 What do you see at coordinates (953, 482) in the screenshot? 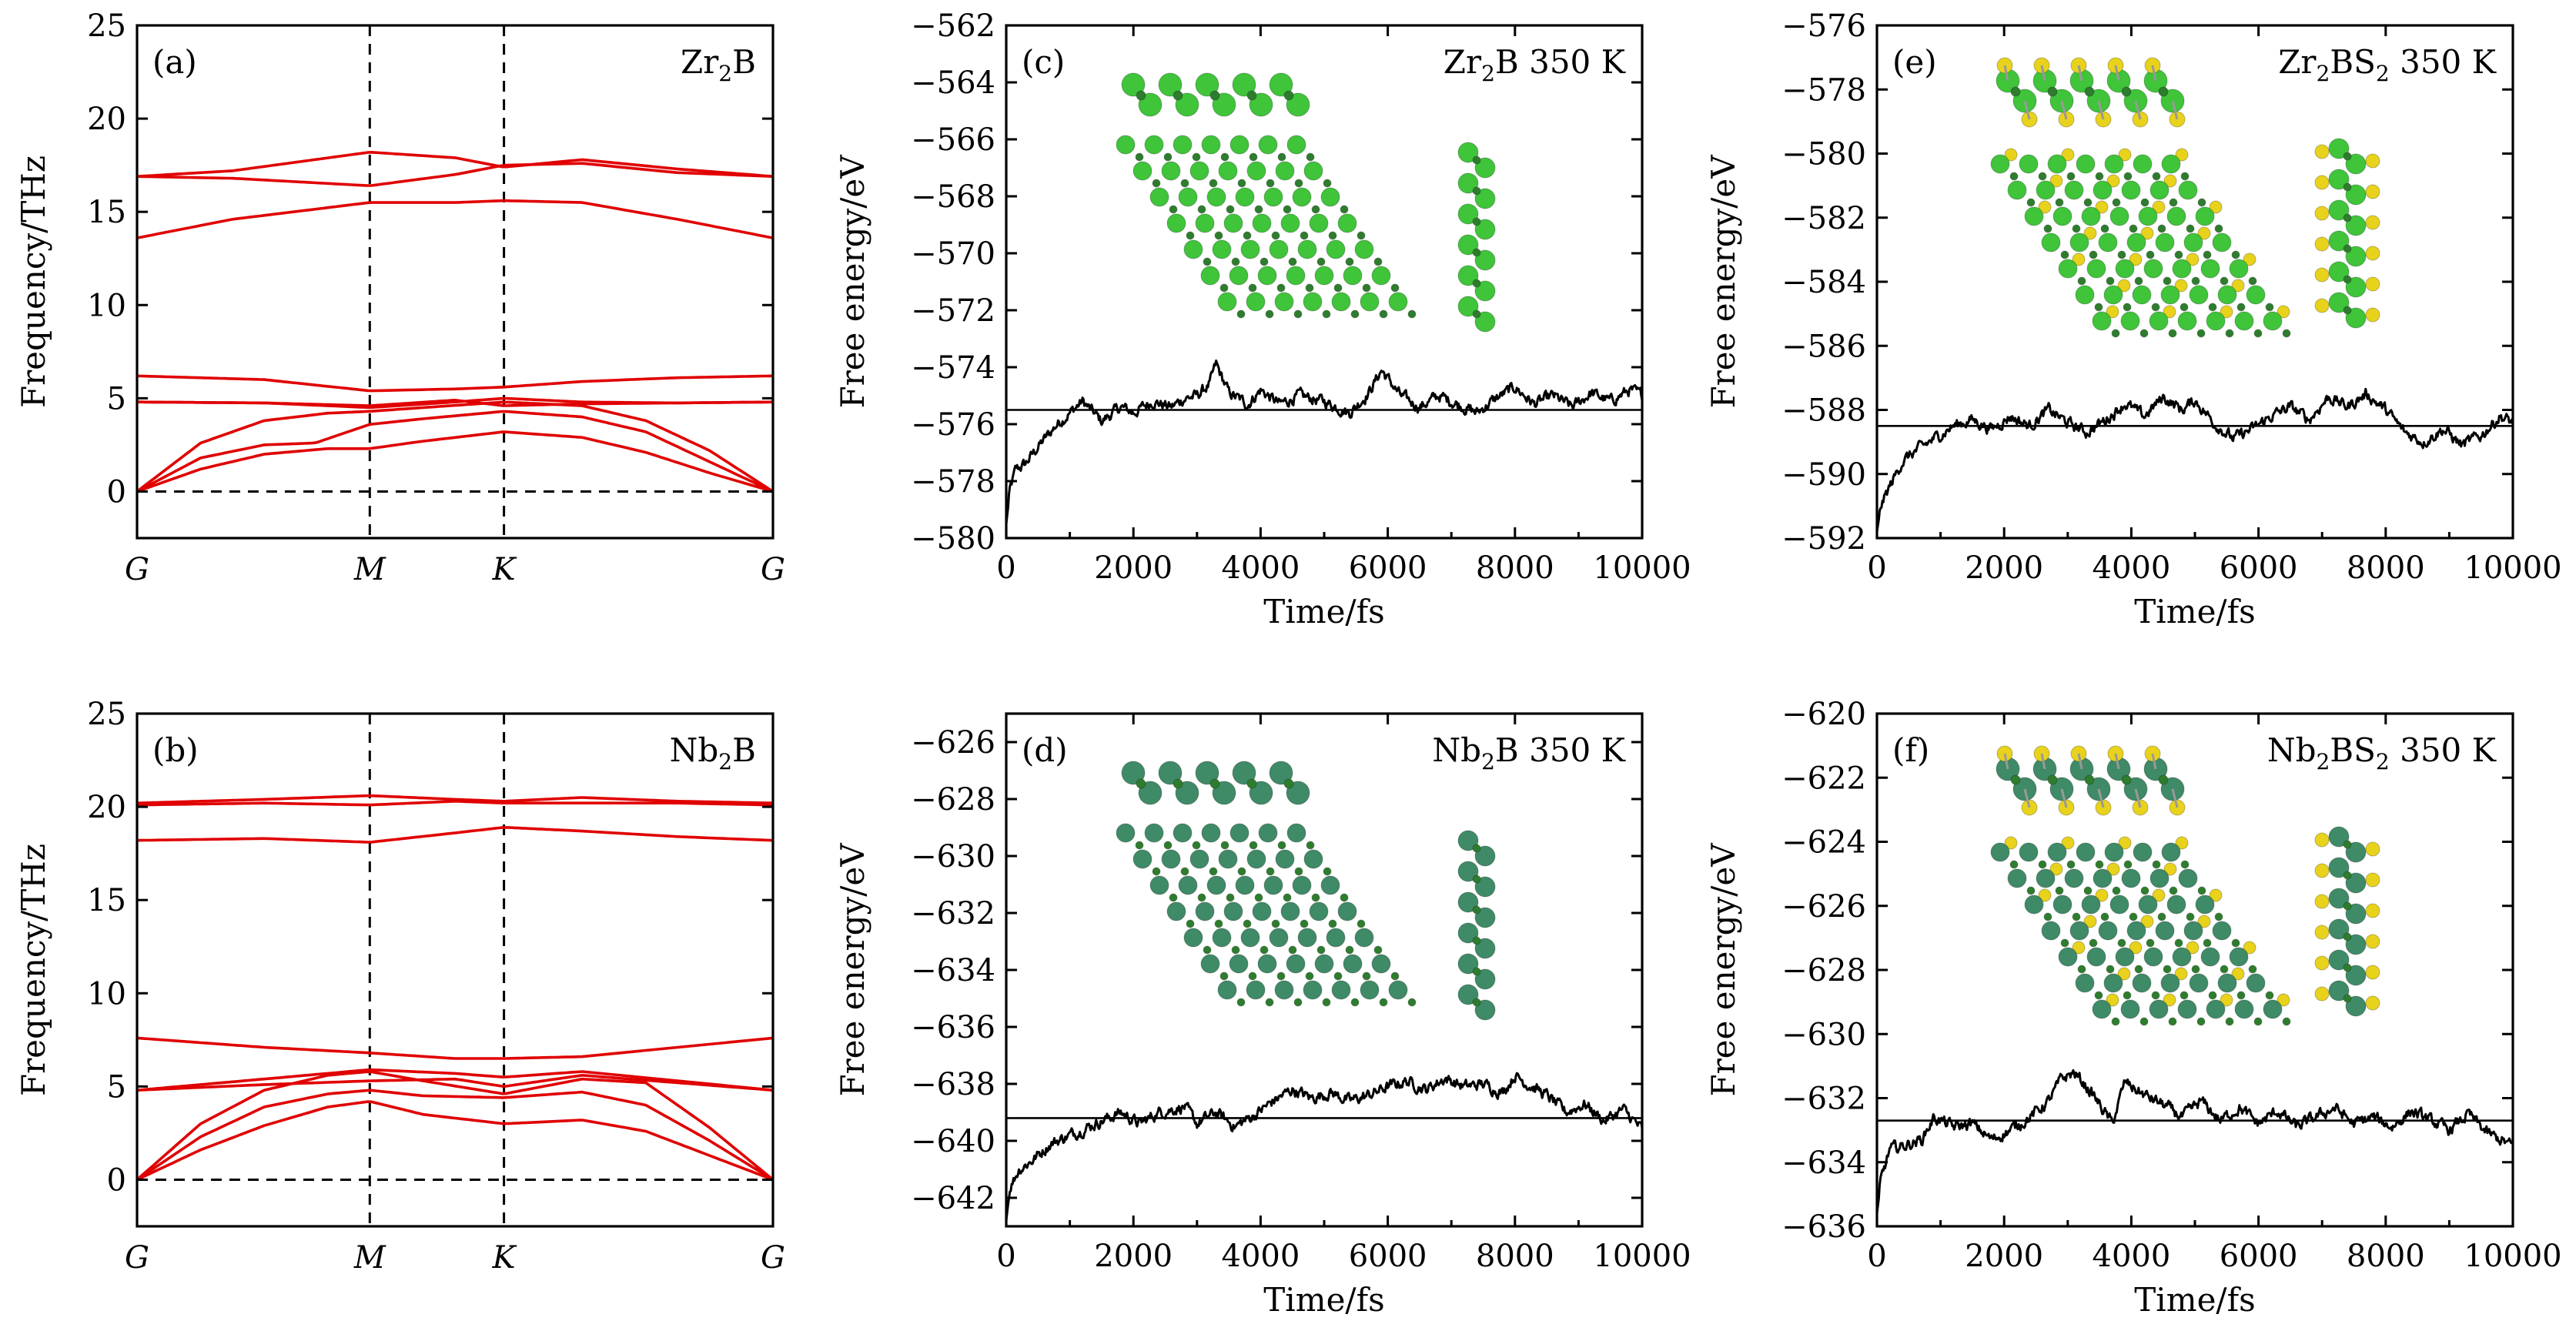
I see `y-tick-label: −578` at bounding box center [953, 482].